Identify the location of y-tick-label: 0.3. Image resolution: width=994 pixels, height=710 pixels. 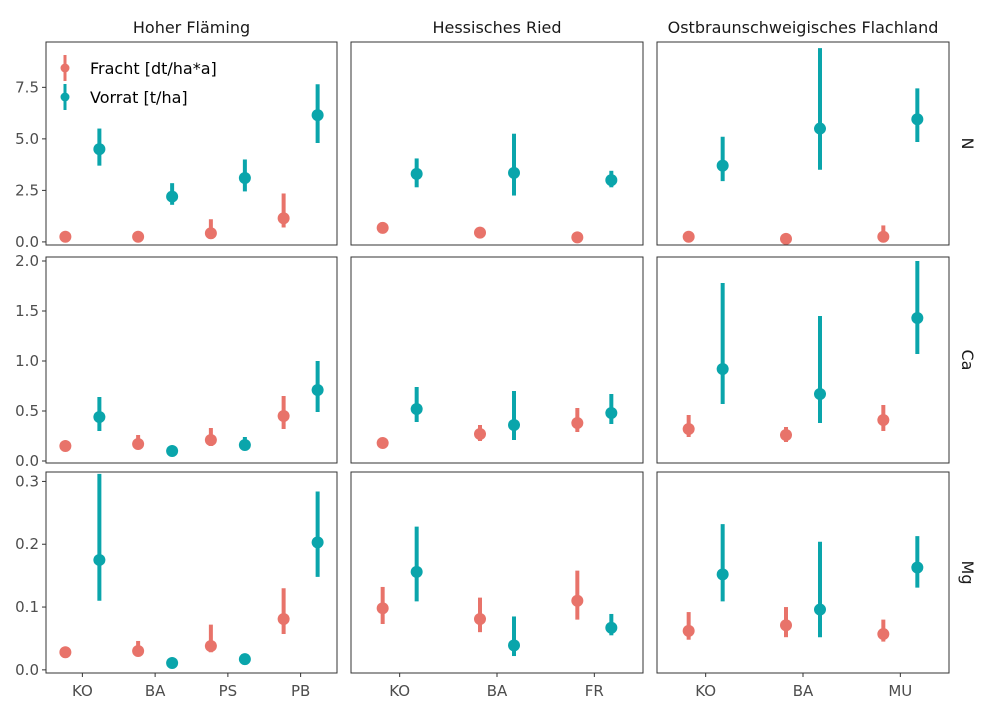
(27, 481).